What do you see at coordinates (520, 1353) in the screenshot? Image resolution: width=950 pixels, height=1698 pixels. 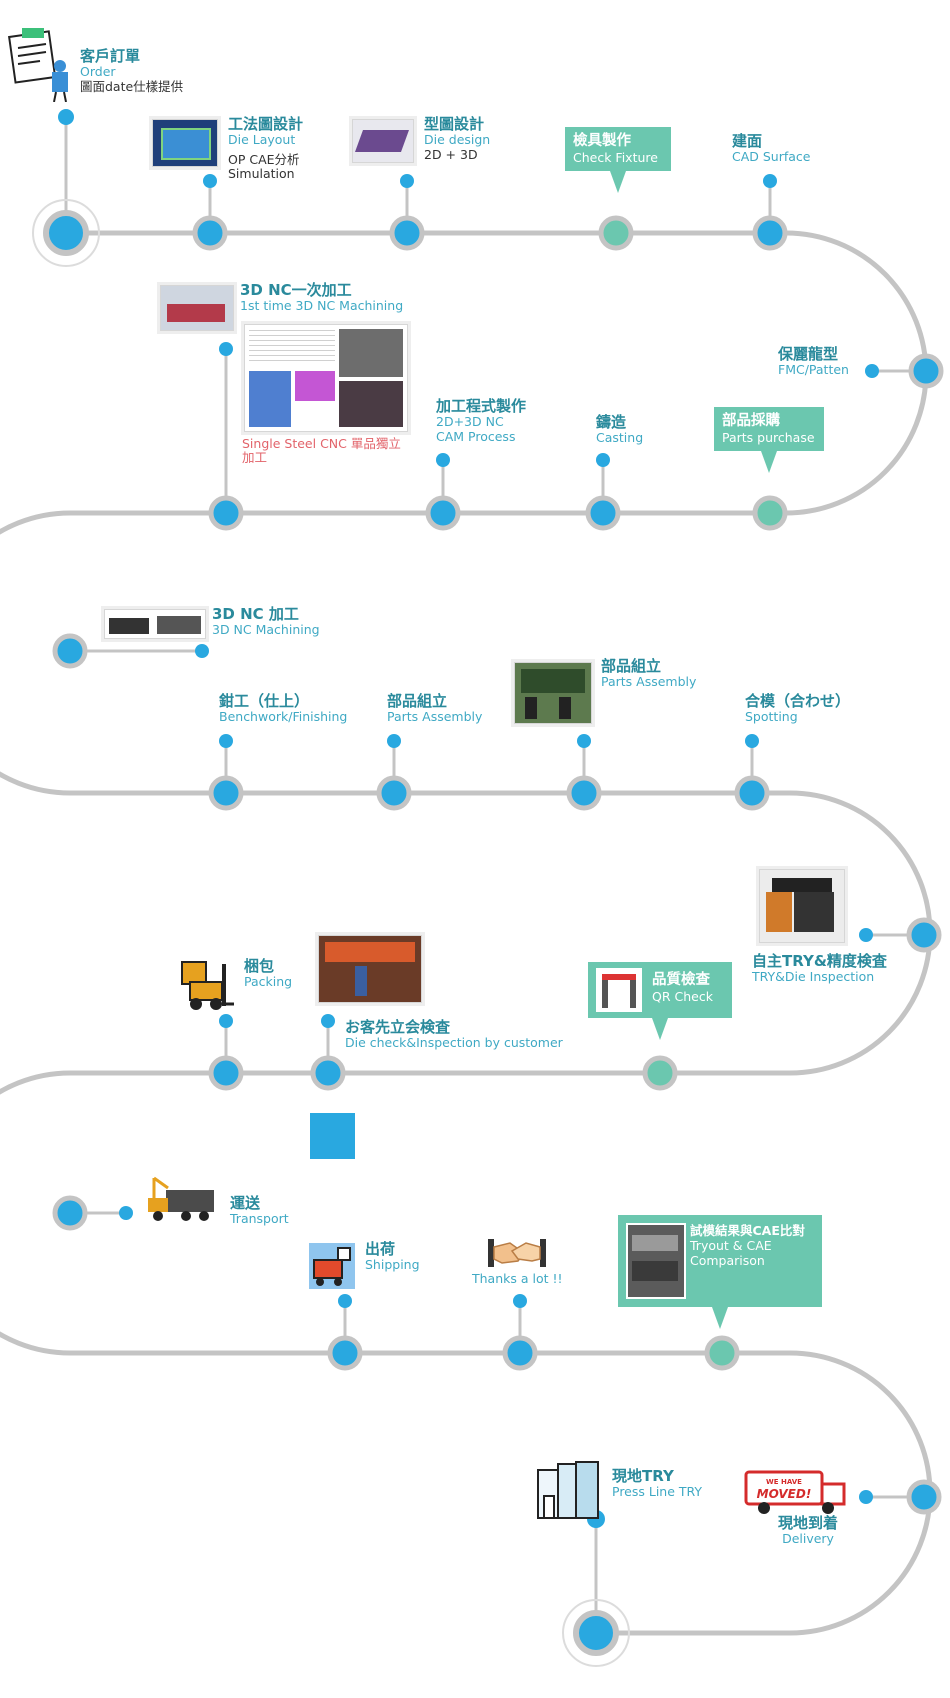 I see `node-thanks` at bounding box center [520, 1353].